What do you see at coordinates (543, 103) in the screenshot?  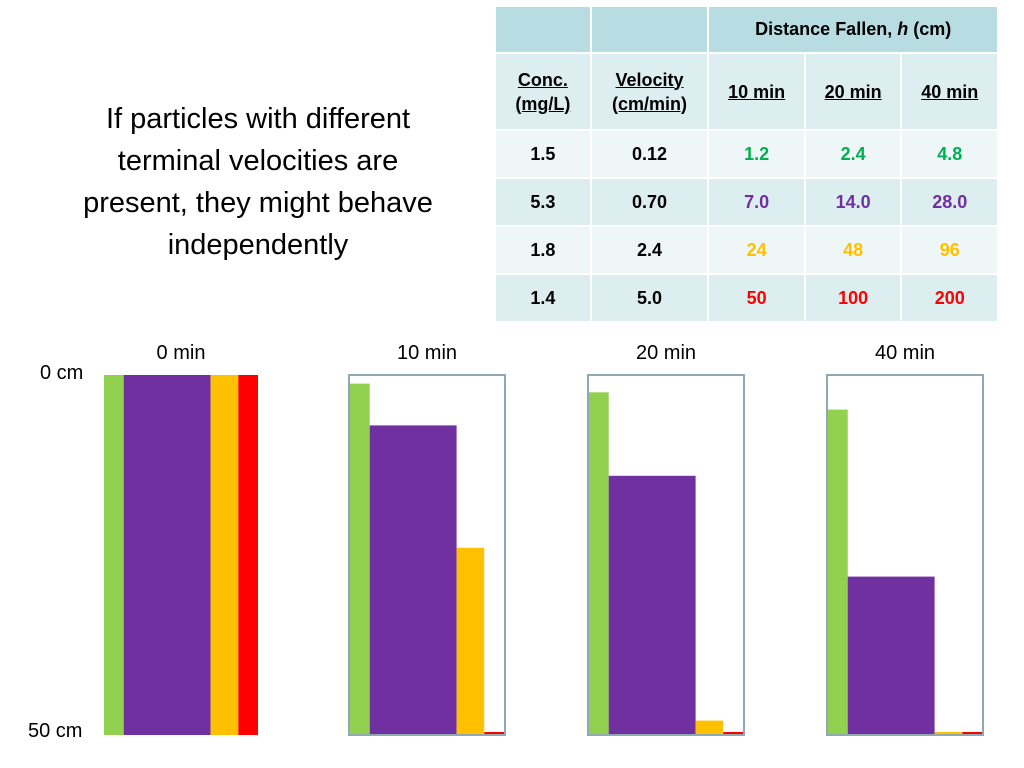 I see `conc-header-line: (mg/L)` at bounding box center [543, 103].